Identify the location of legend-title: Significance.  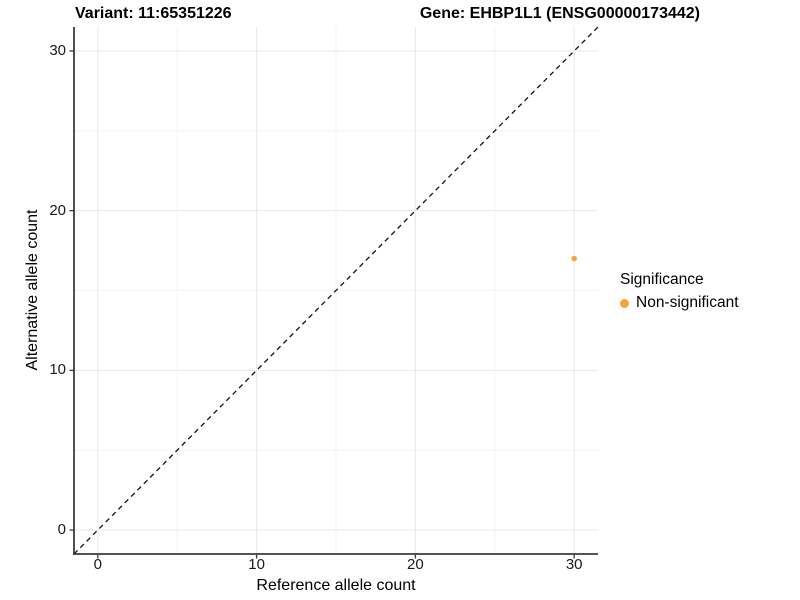
(662, 279).